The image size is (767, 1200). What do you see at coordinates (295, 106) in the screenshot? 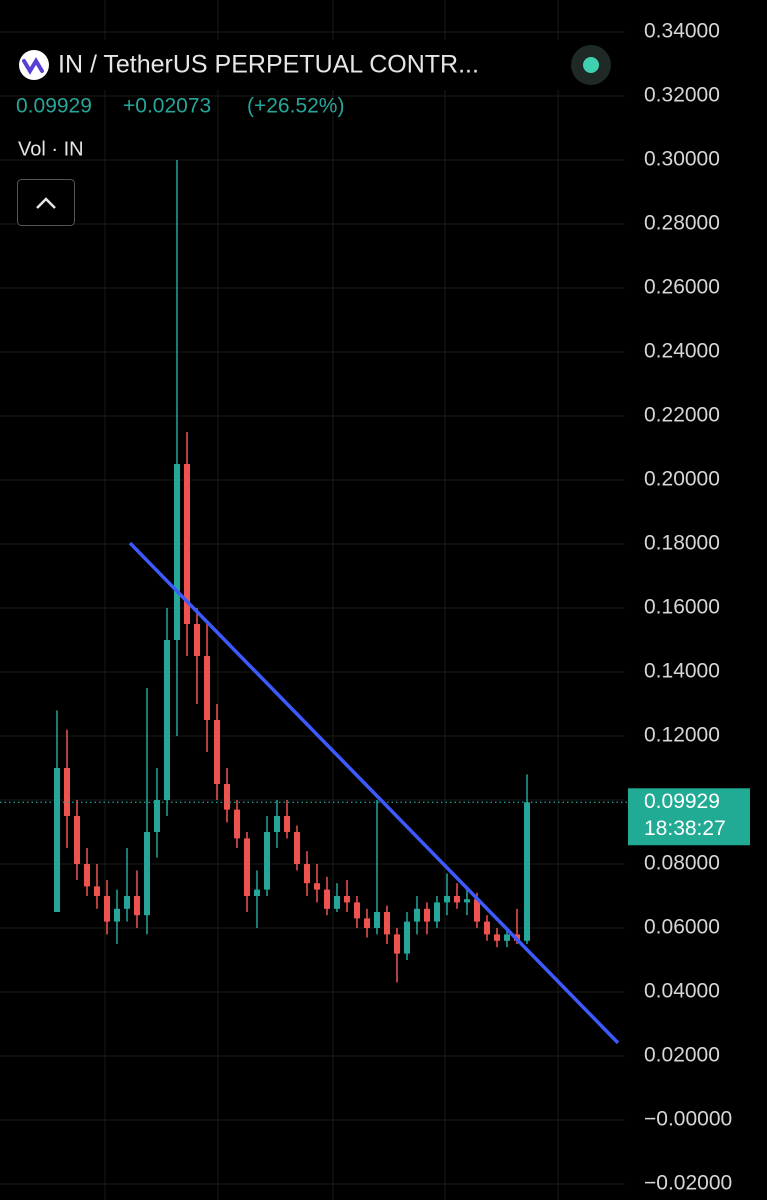
I see `price-change-percent: (+26.52%)` at bounding box center [295, 106].